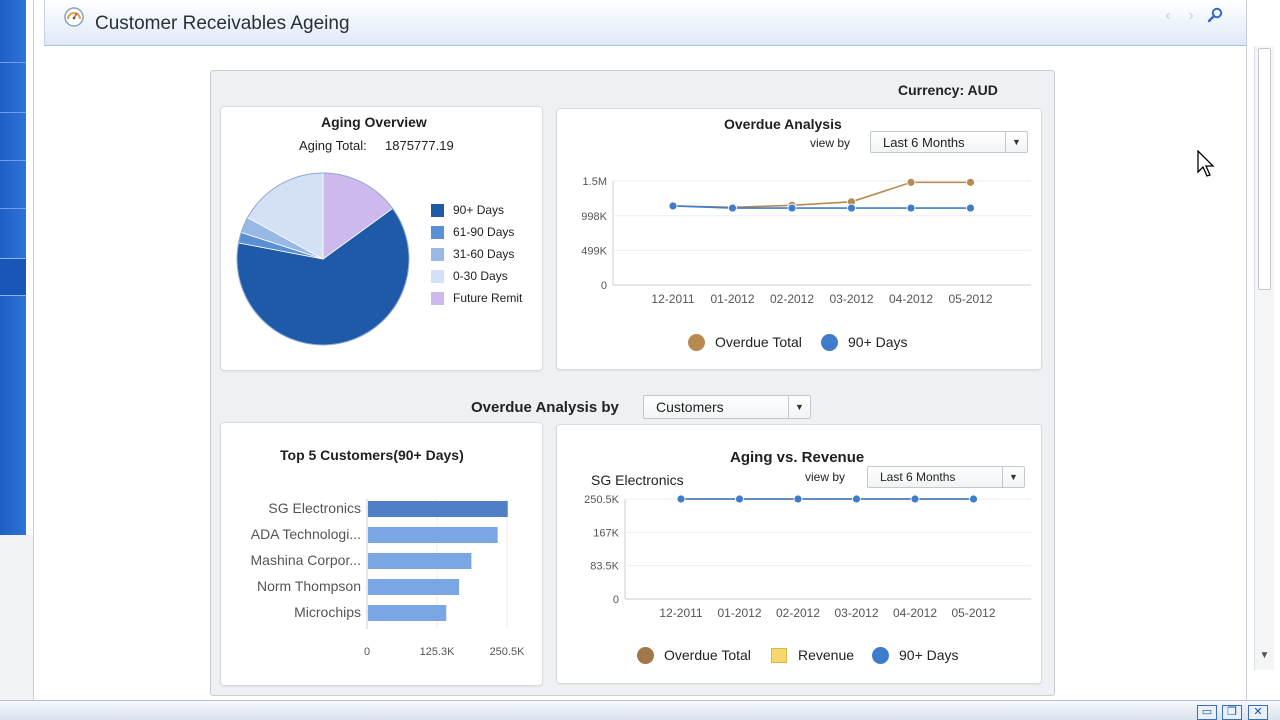 The width and height of the screenshot is (1280, 720). What do you see at coordinates (915, 613) in the screenshot?
I see `x-tick-label: 04-2012` at bounding box center [915, 613].